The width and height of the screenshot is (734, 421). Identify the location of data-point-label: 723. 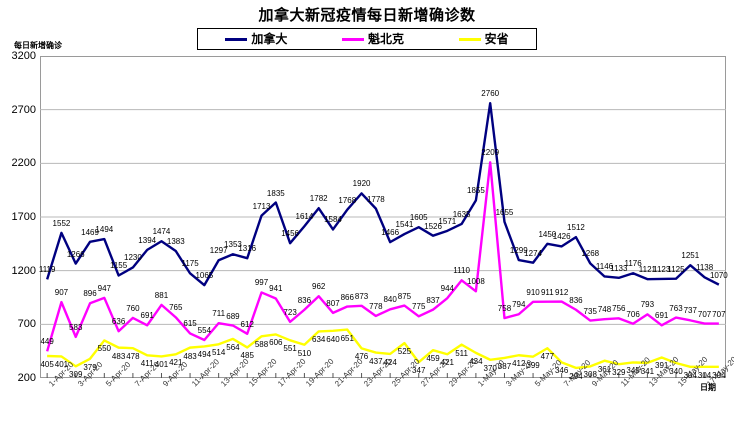
(290, 312).